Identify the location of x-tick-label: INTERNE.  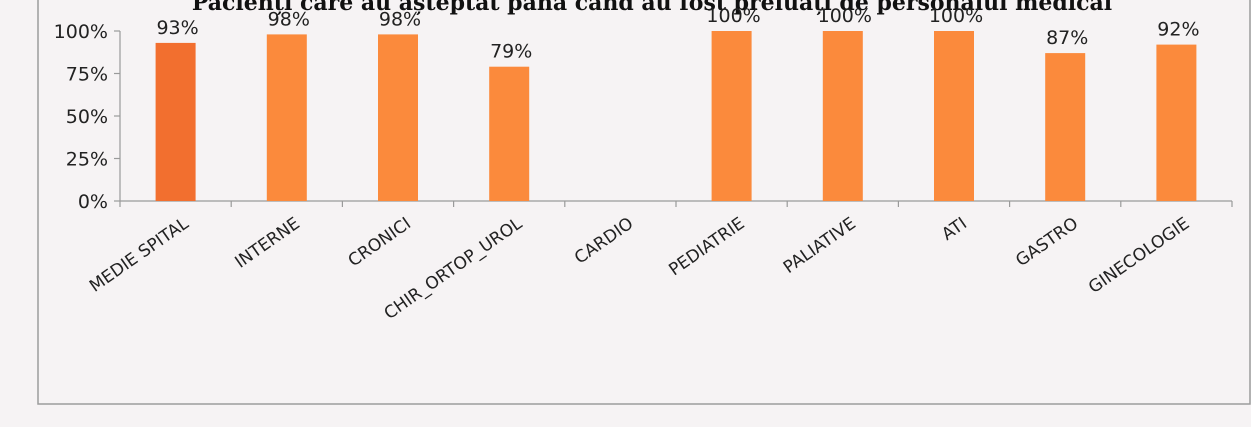
(267, 243).